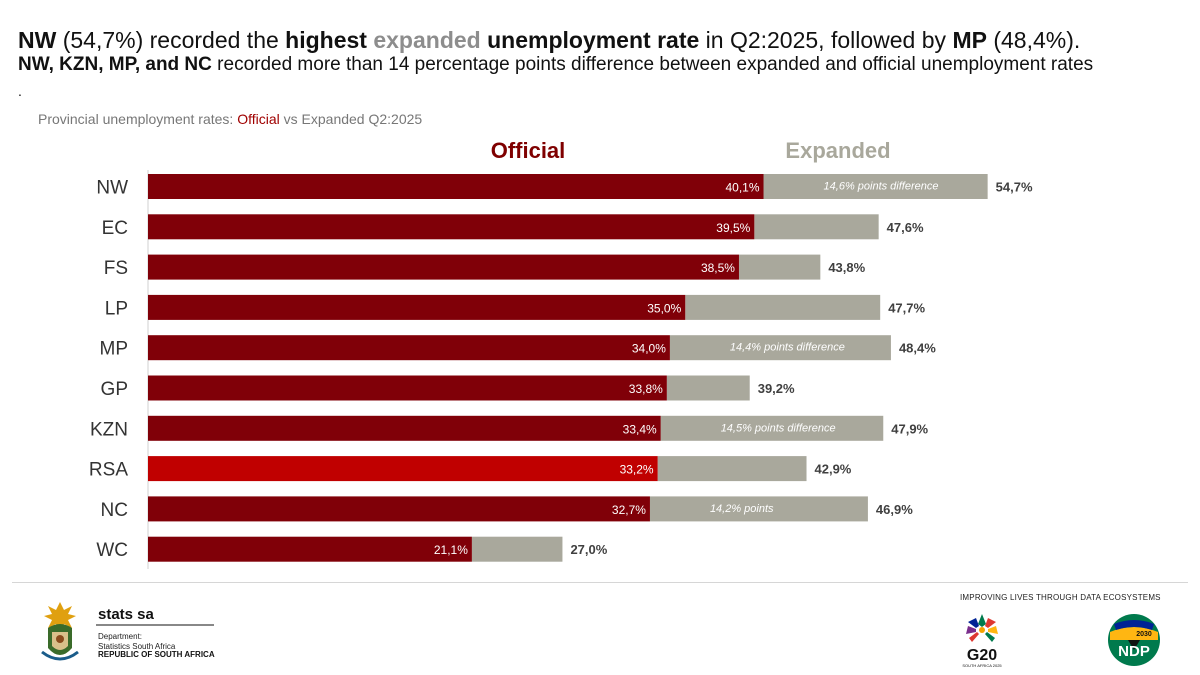 This screenshot has width=1200, height=675. I want to click on official-value-label: 40,1%, so click(743, 188).